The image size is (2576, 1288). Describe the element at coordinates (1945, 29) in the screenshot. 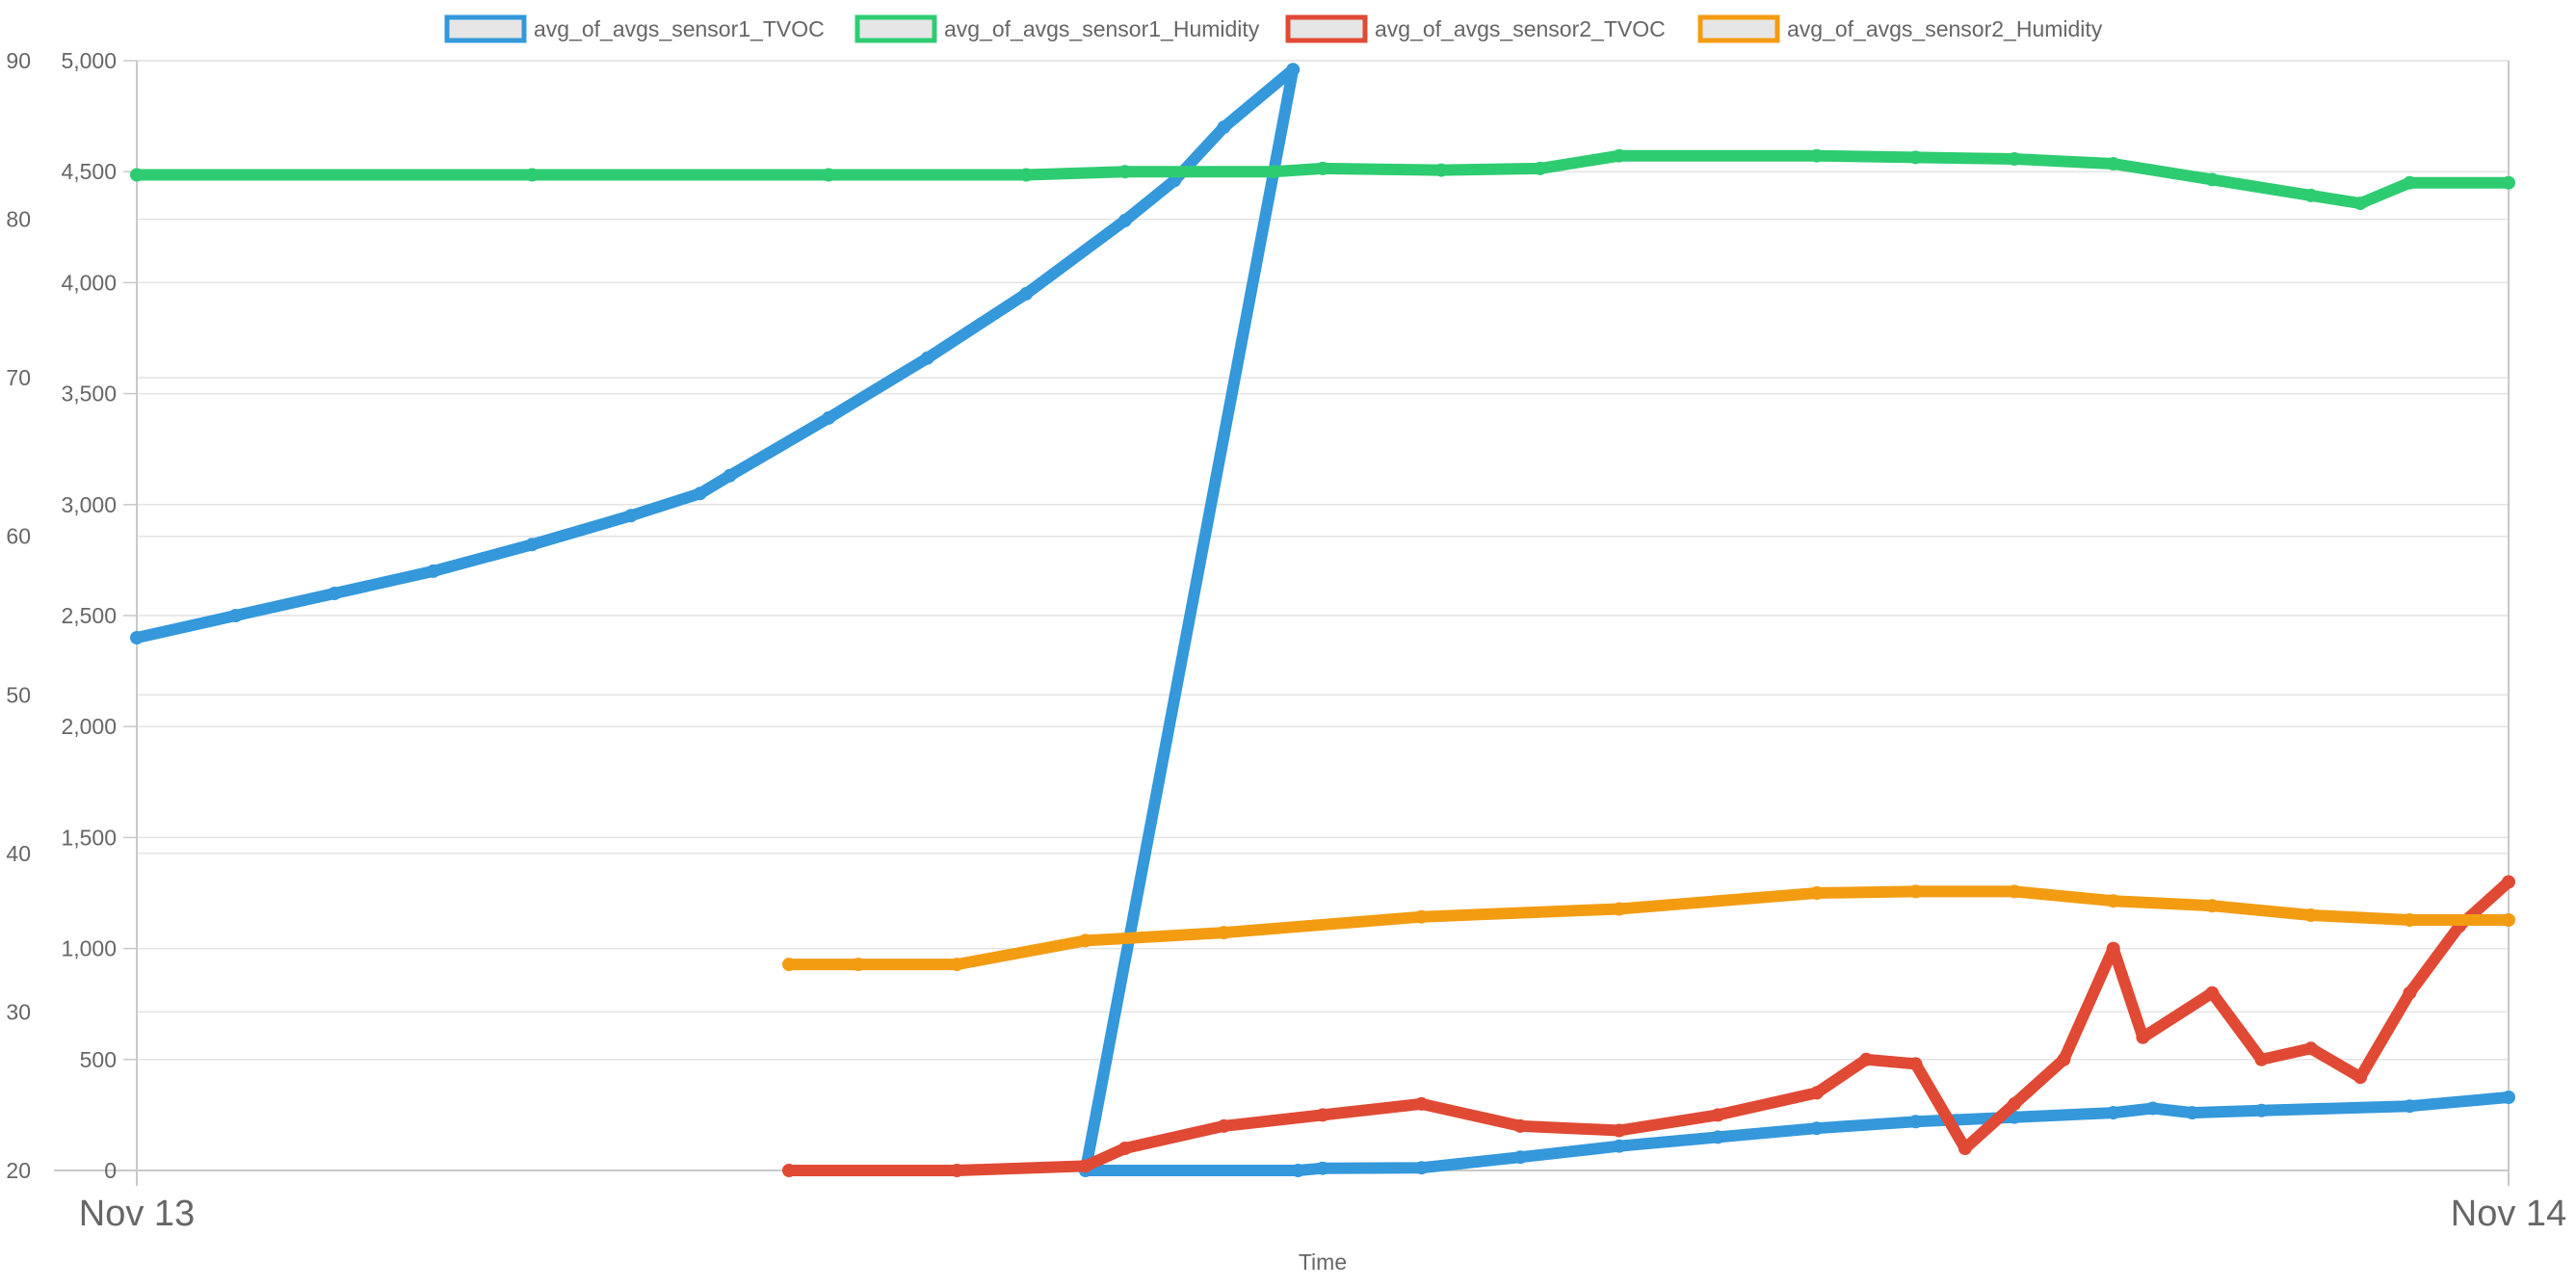

I see `legend-label: avg_of_avgs_sensor2_Humidity` at that location.